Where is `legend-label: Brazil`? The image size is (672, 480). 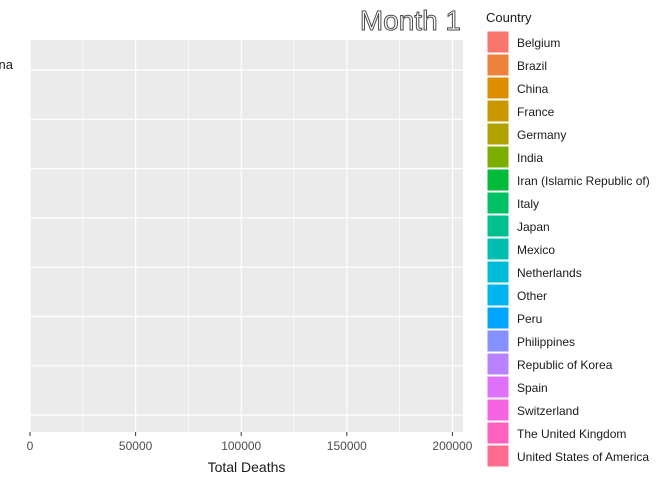 legend-label: Brazil is located at coordinates (532, 66).